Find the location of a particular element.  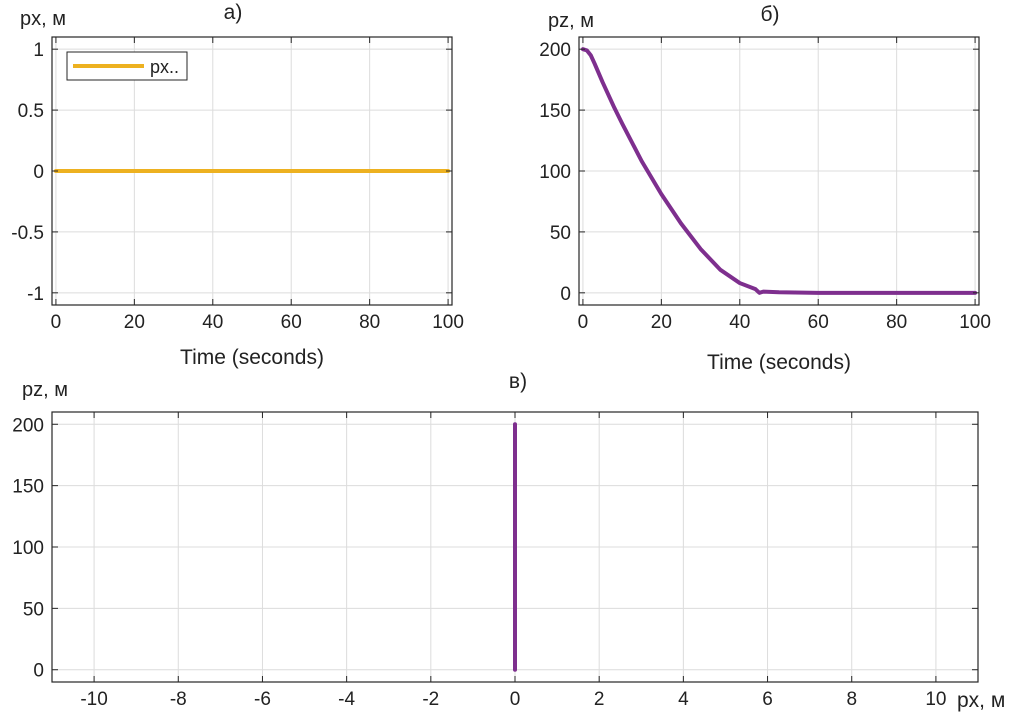

series-line-pz is located at coordinates (779, 171).